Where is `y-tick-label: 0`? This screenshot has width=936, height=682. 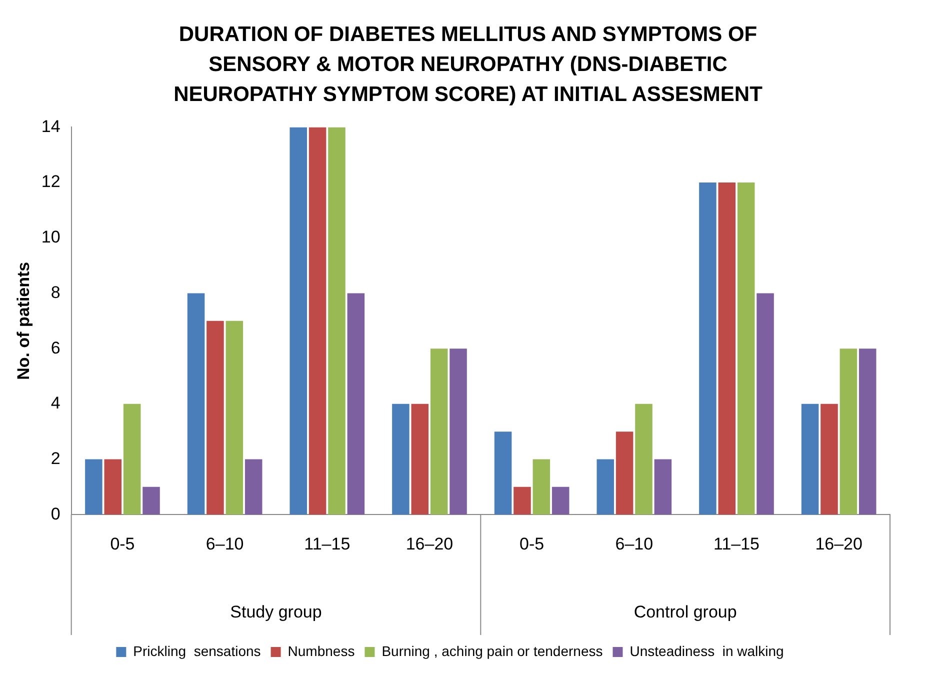
y-tick-label: 0 is located at coordinates (55, 514).